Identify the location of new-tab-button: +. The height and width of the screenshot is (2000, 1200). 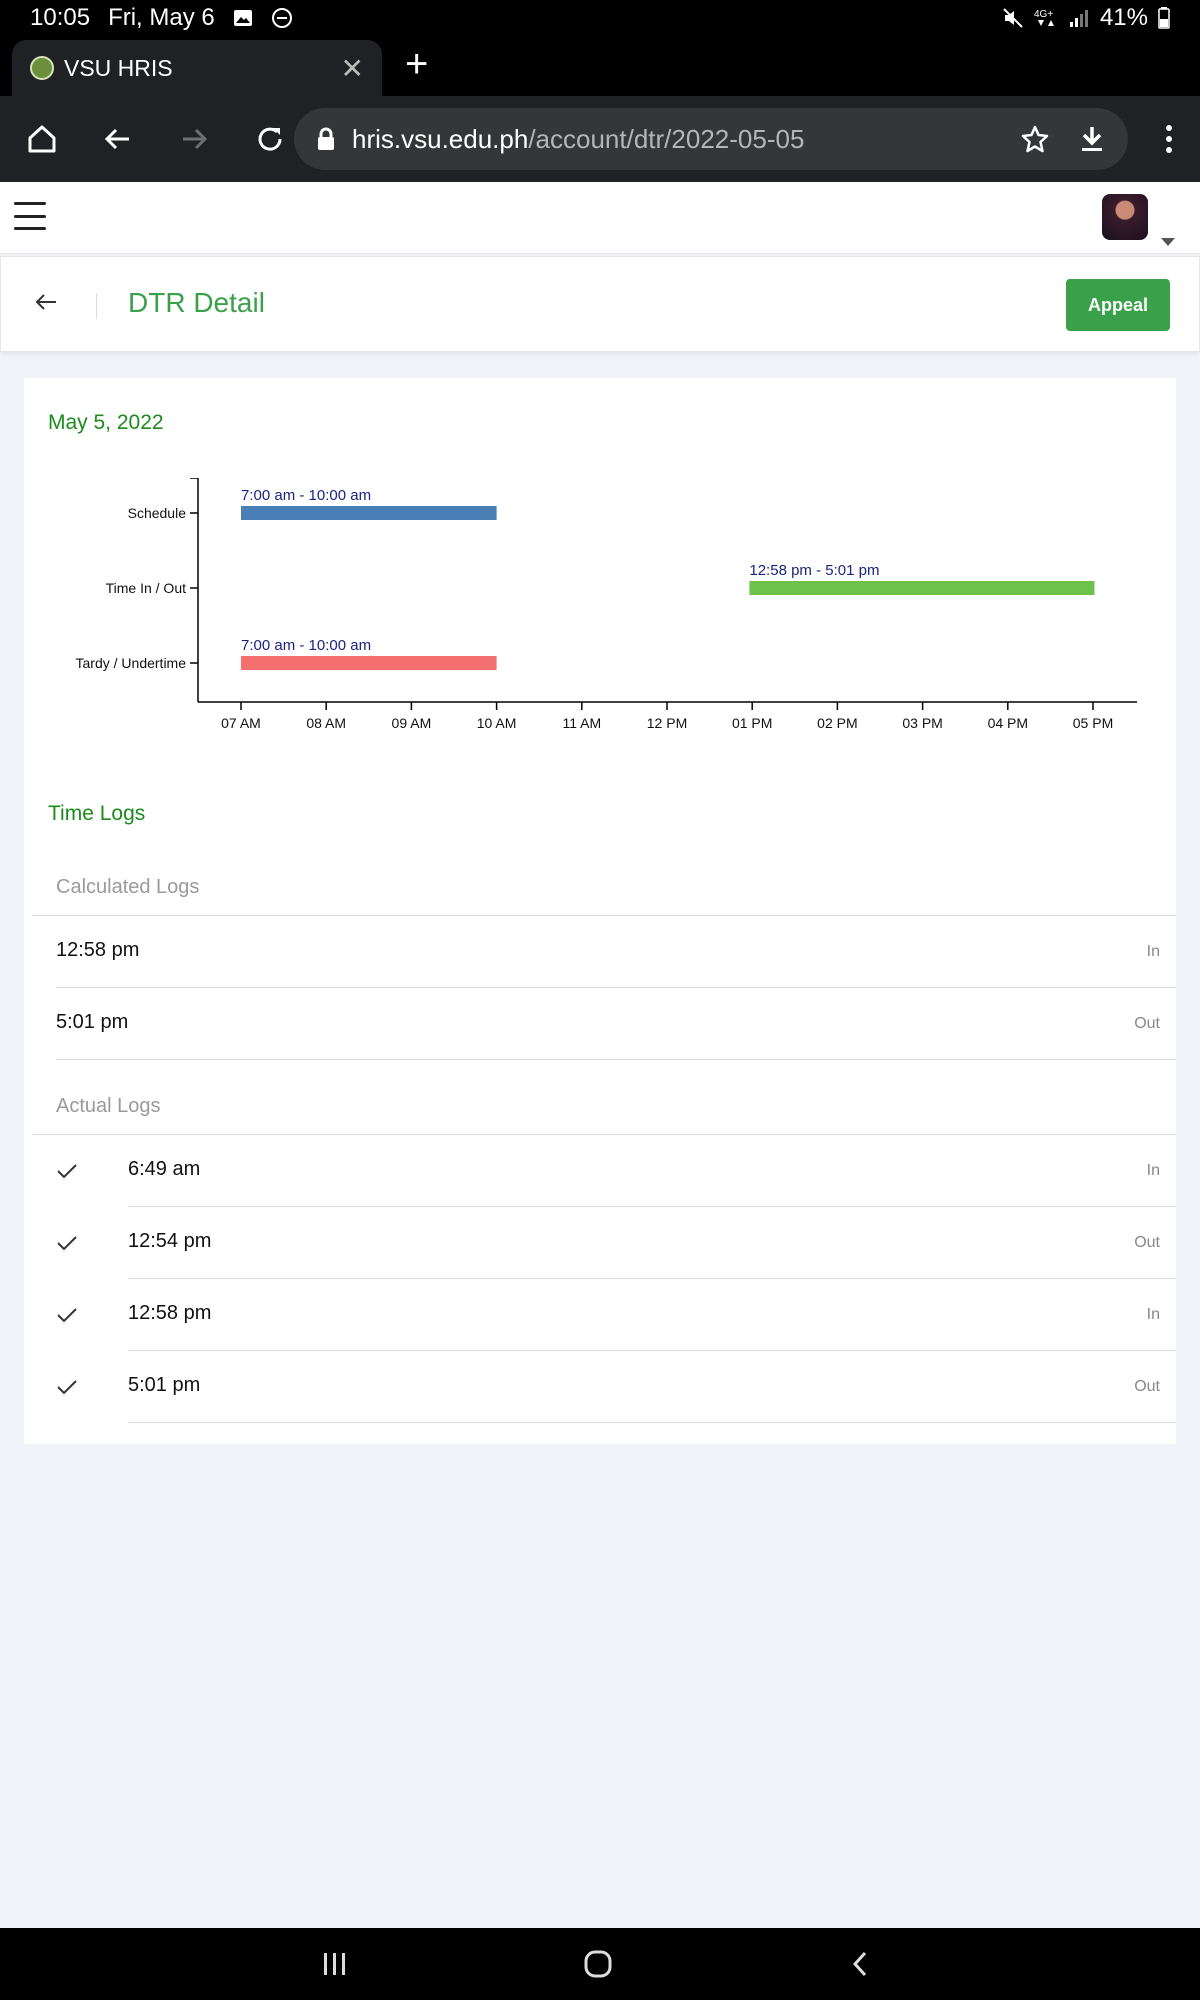
(417, 64).